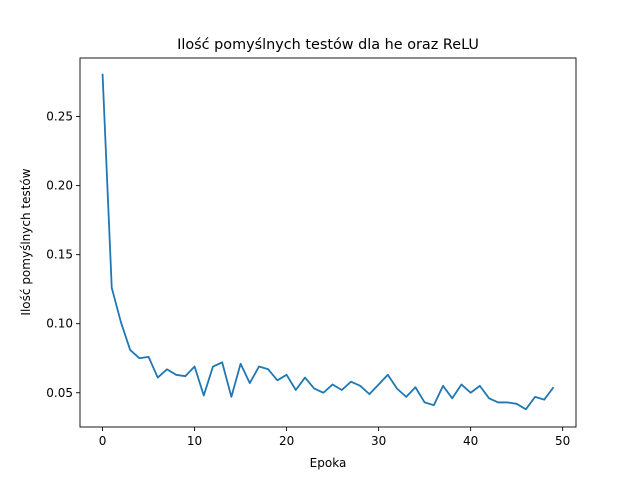 The image size is (640, 484). I want to click on y-tick-label: 0.20, so click(59, 186).